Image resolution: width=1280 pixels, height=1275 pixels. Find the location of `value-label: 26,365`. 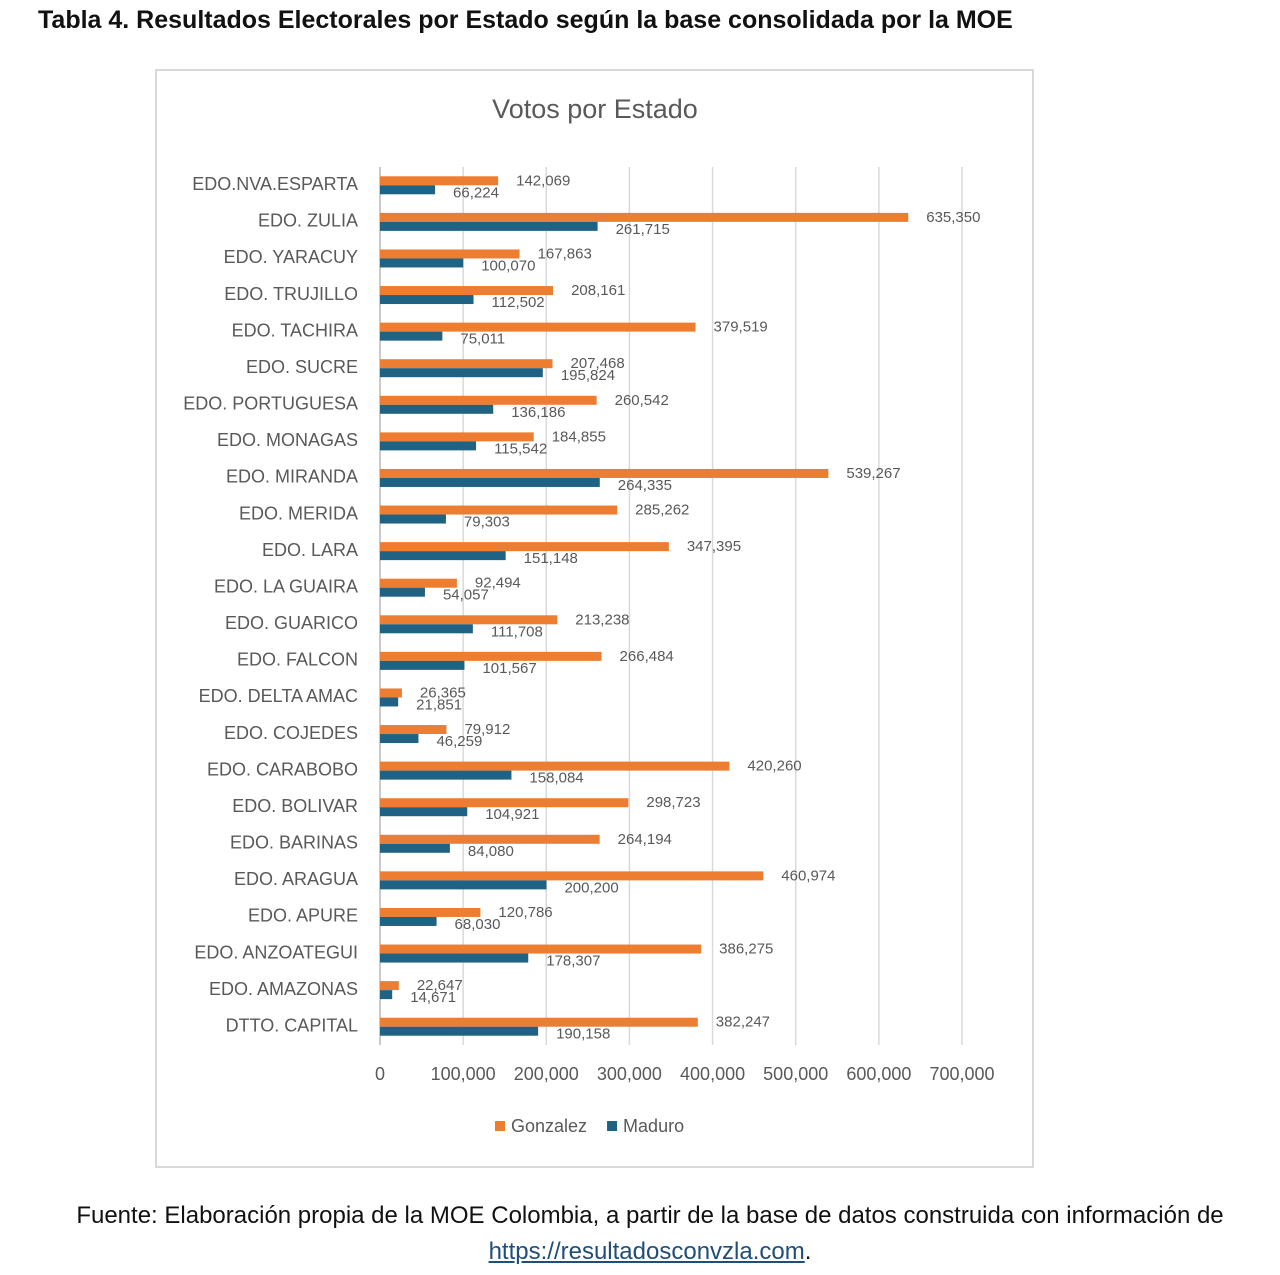

value-label: 26,365 is located at coordinates (443, 692).